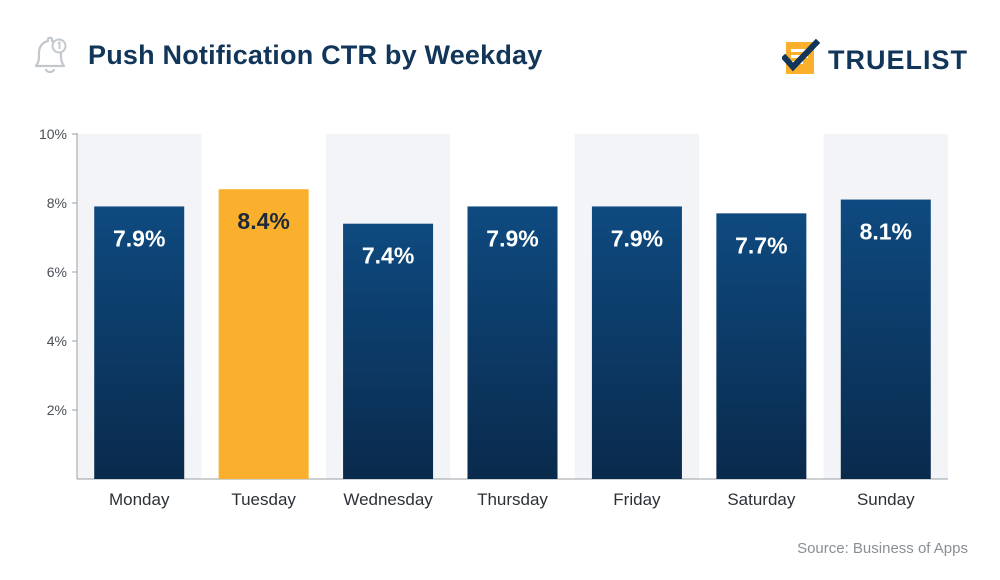 Image resolution: width=1000 pixels, height=580 pixels. I want to click on x-tick-label: Monday, so click(139, 499).